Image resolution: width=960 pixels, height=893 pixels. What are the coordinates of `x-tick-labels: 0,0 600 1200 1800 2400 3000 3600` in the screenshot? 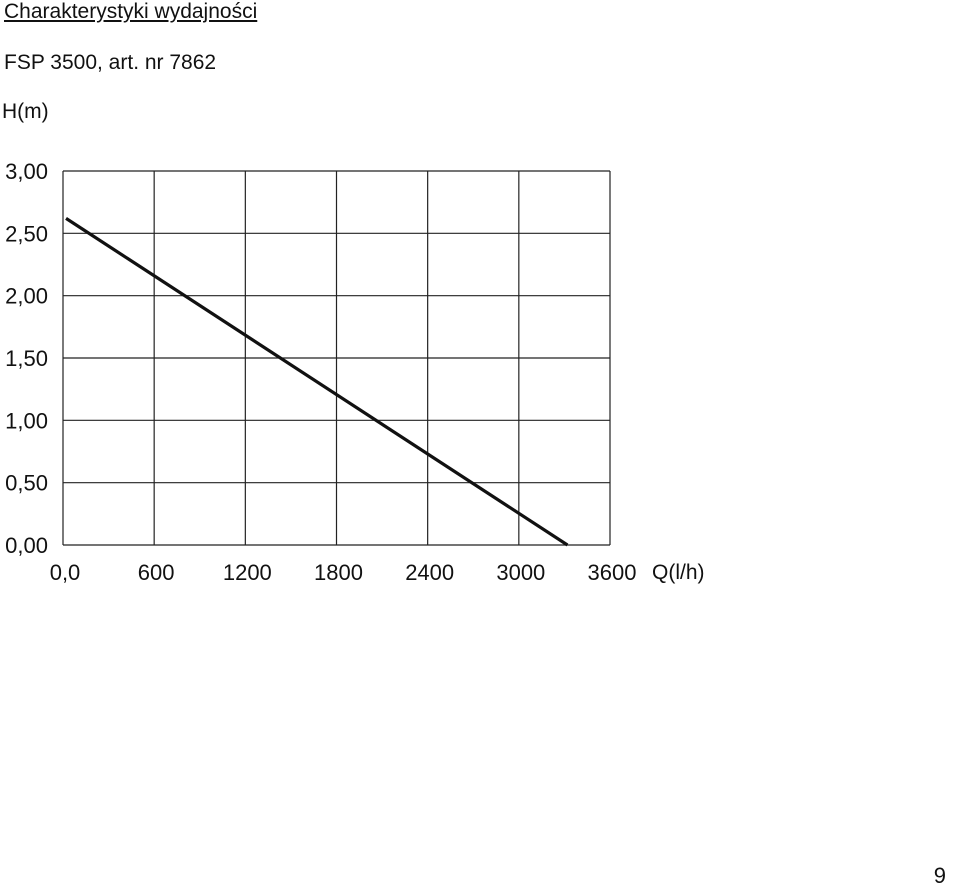 It's located at (343, 572).